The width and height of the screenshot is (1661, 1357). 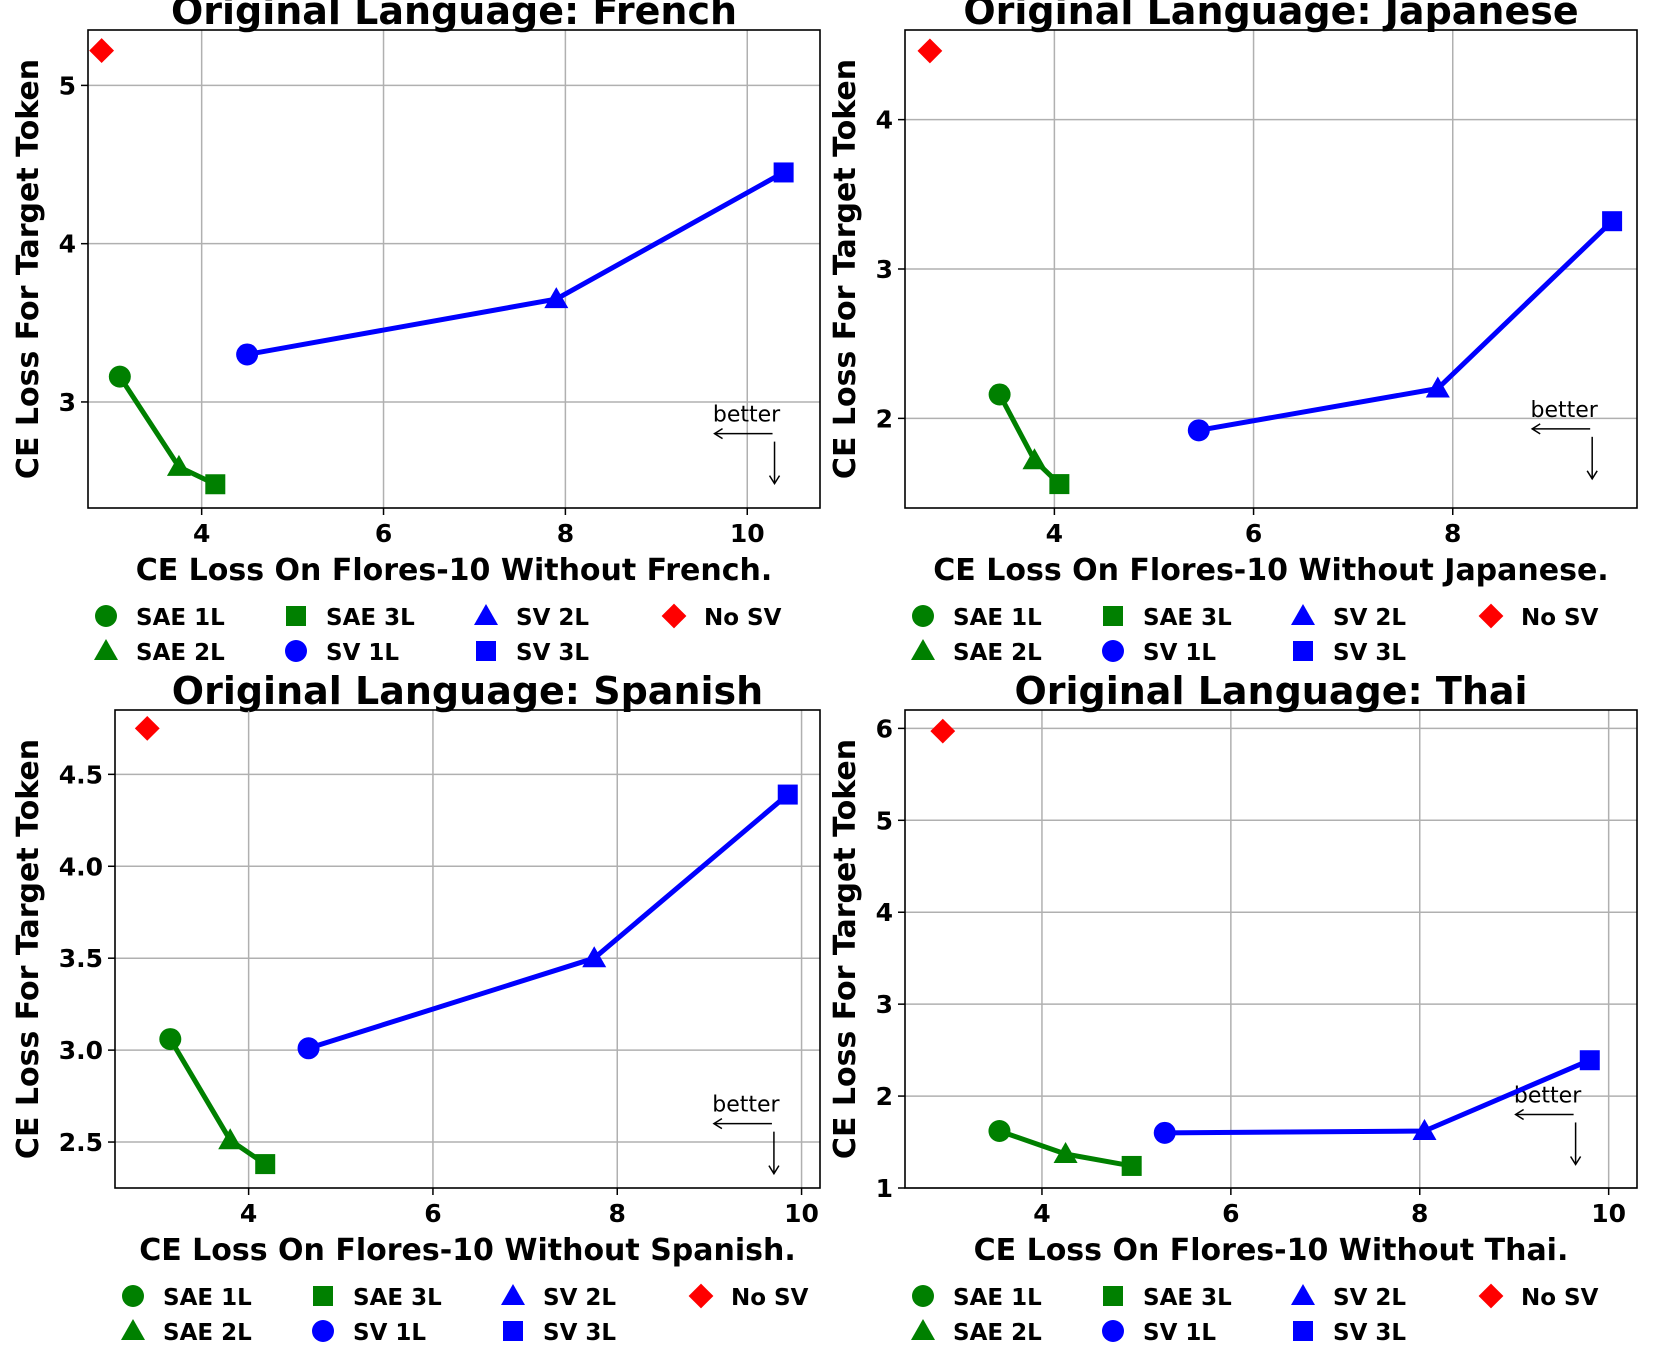 What do you see at coordinates (884, 820) in the screenshot?
I see `y-tick-label: 5` at bounding box center [884, 820].